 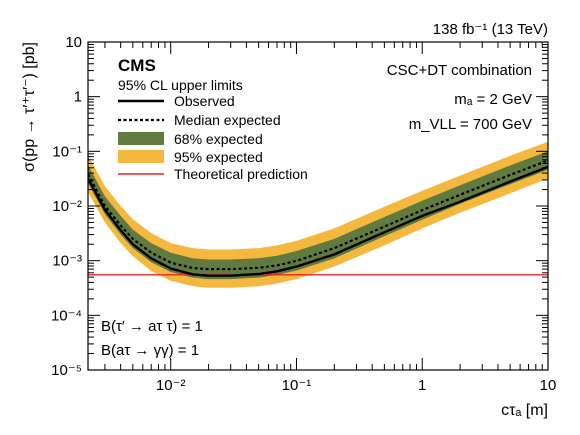 What do you see at coordinates (524, 410) in the screenshot?
I see `x-axis-label: cτₐ [m]` at bounding box center [524, 410].